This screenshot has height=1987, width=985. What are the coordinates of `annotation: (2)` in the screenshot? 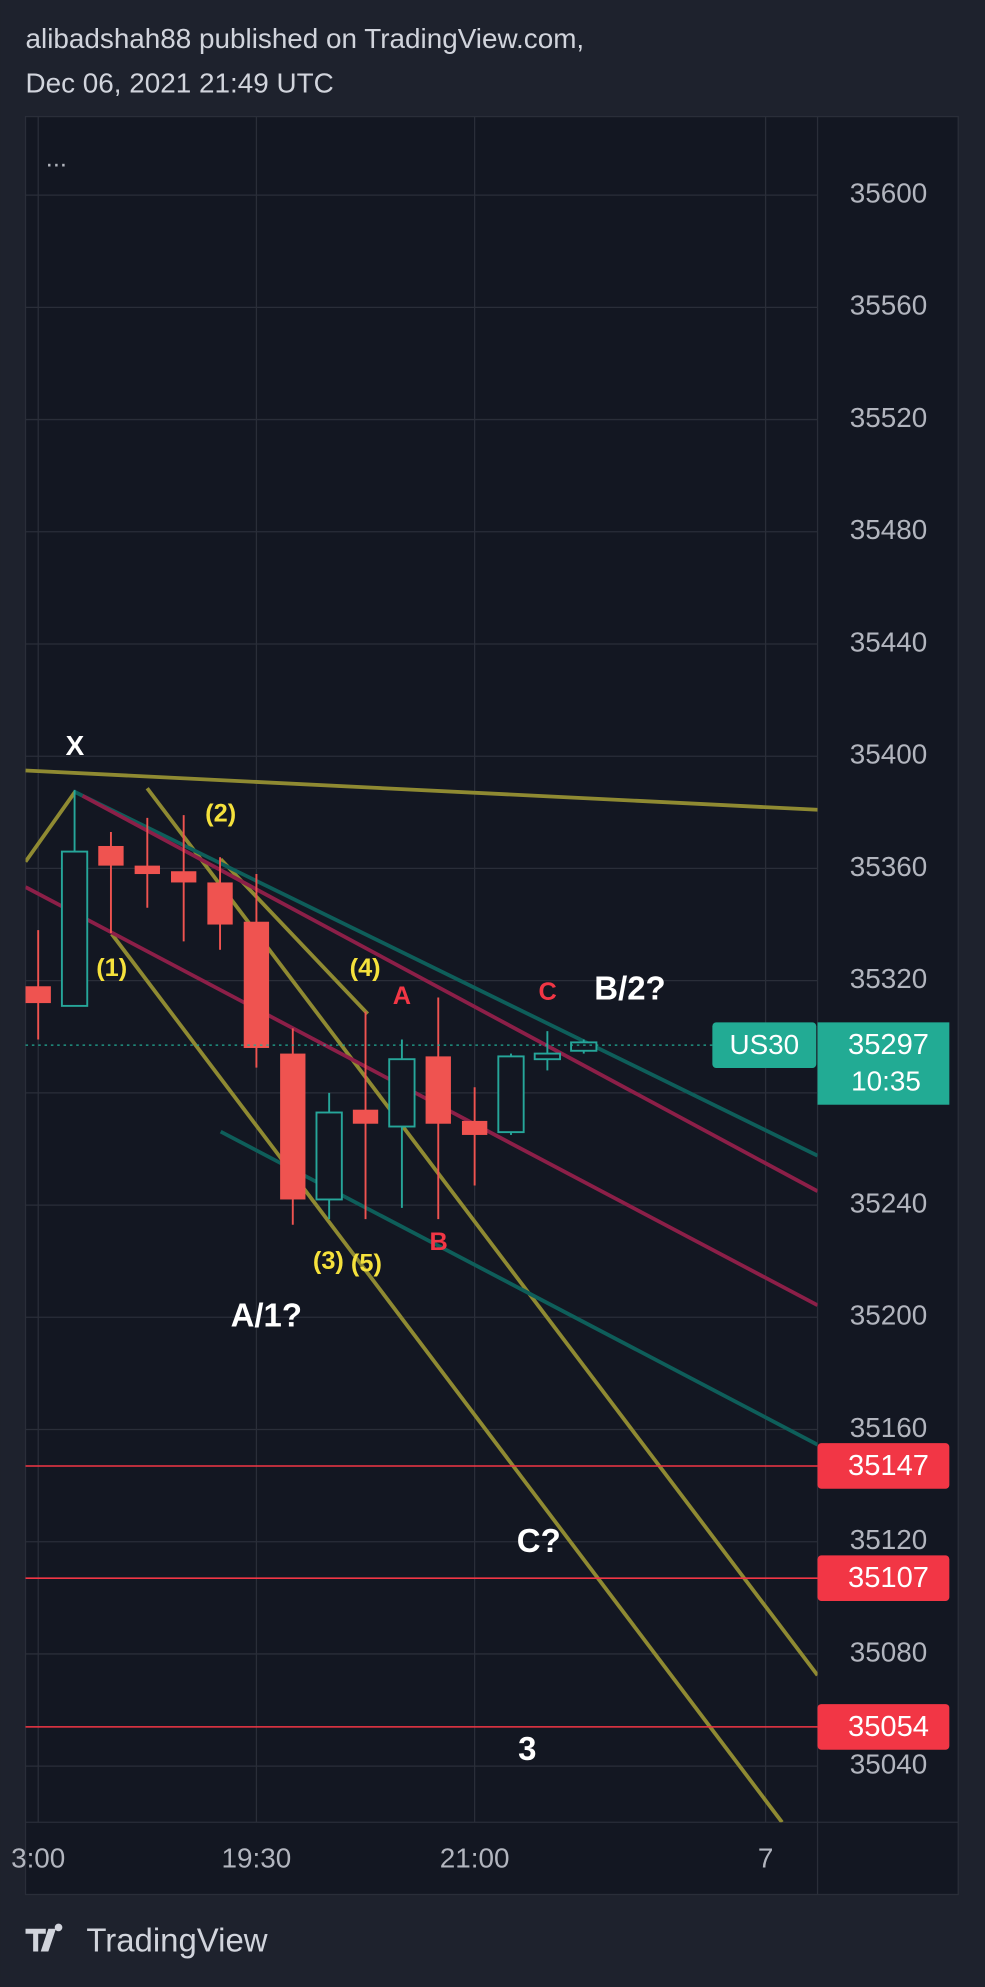 It's located at (220, 814).